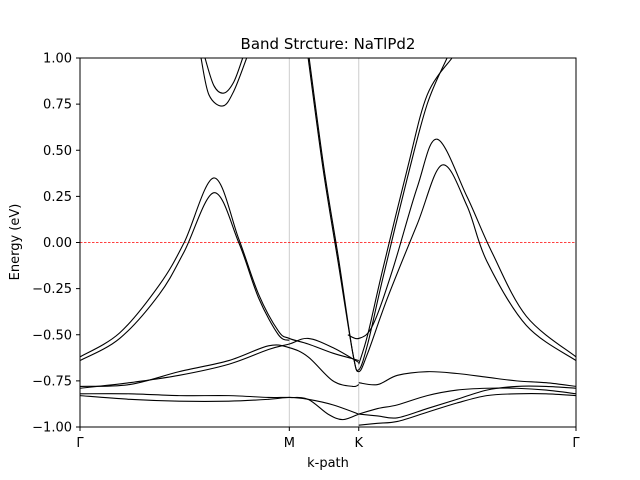  I want to click on y-tick-label: 0.25, so click(57, 197).